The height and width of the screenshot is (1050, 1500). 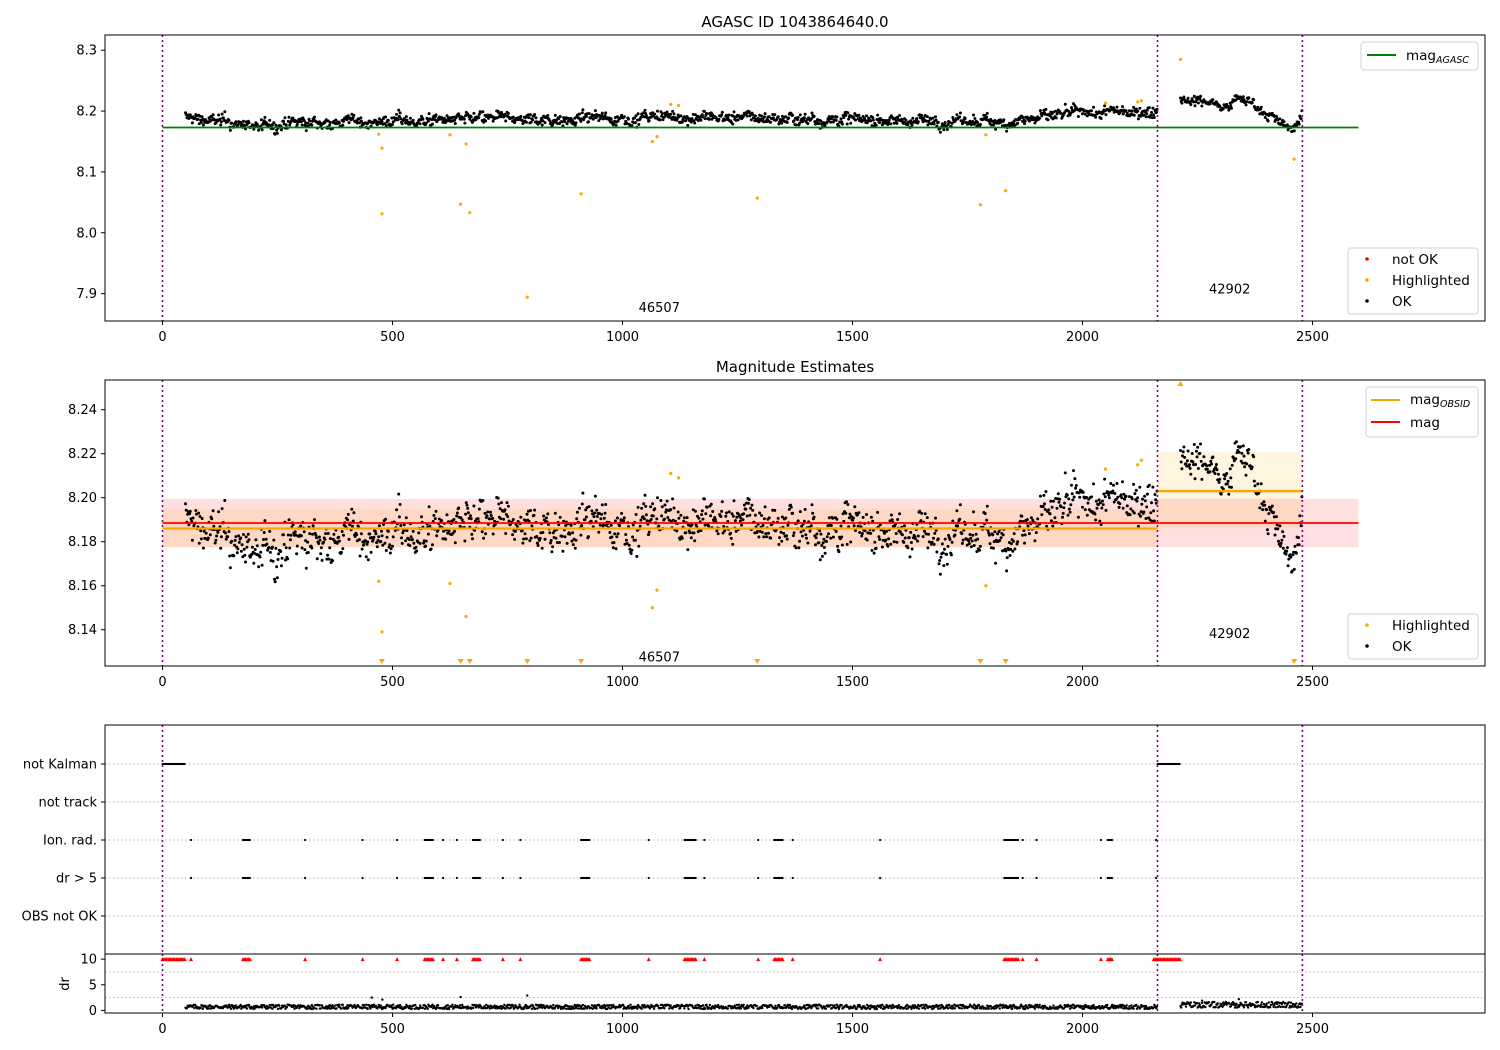 I want to click on y-tick-label: 8.3, so click(x=86, y=51).